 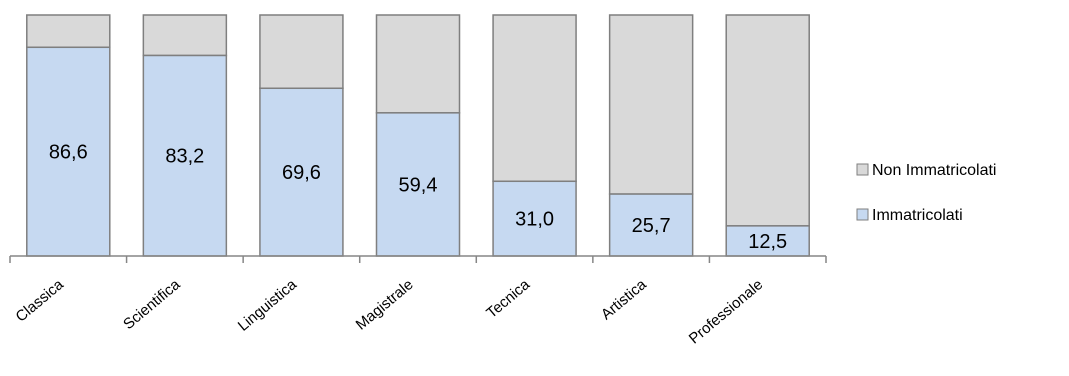 What do you see at coordinates (624, 300) in the screenshot?
I see `x-tick-label: Artistica` at bounding box center [624, 300].